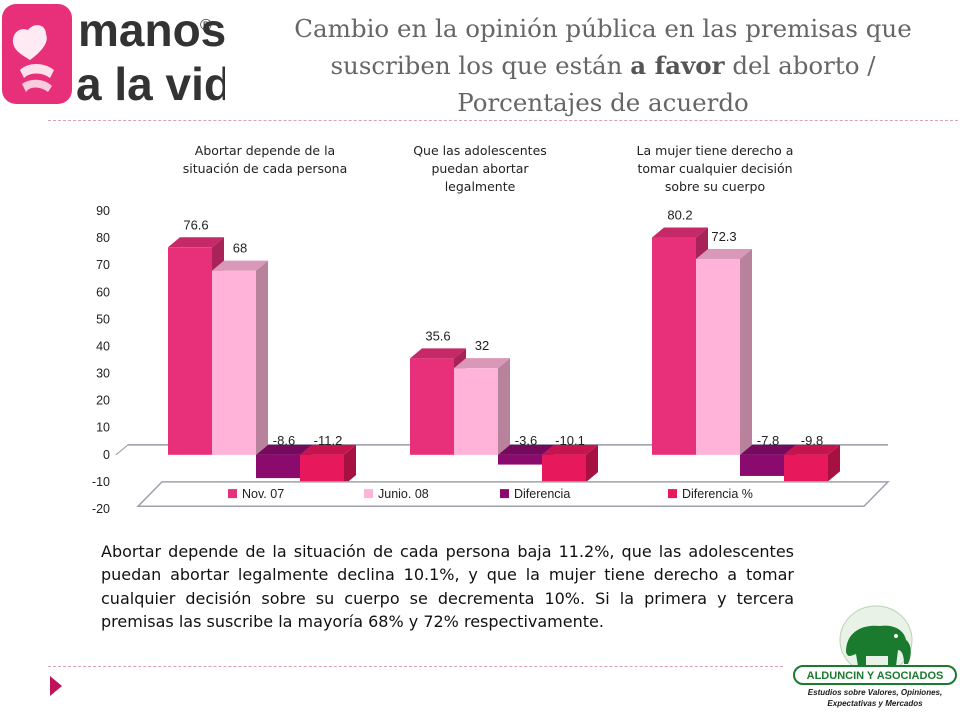 The image size is (960, 720). I want to click on category-label-line: situación de cada persona, so click(265, 168).